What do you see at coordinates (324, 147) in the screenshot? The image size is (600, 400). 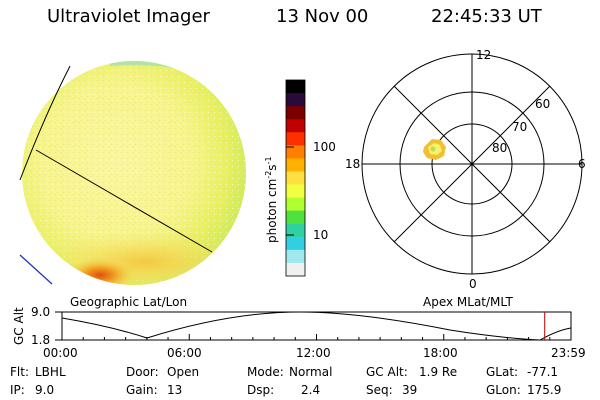 I see `colorbar-tick-100: 100` at bounding box center [324, 147].